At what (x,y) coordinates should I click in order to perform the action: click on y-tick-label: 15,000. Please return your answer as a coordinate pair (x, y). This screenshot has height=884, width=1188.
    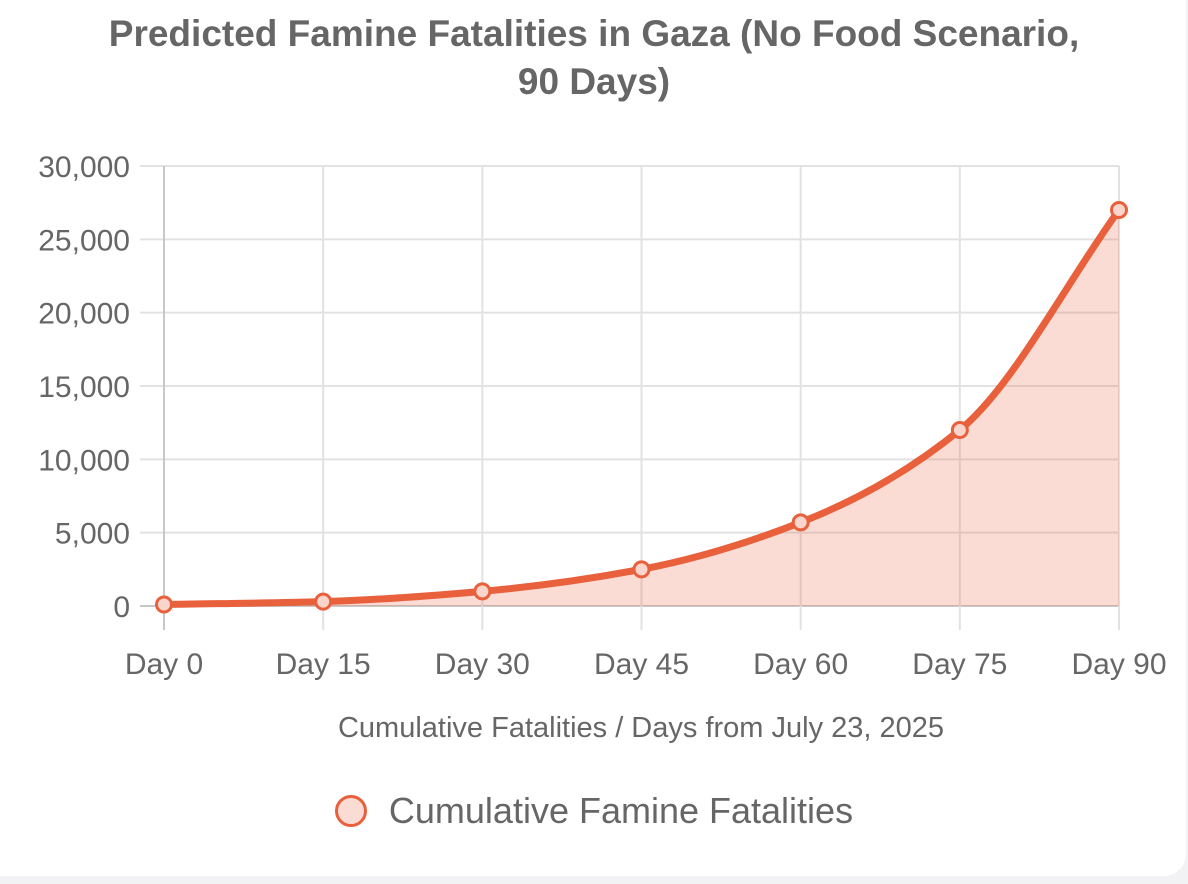
    Looking at the image, I should click on (84, 387).